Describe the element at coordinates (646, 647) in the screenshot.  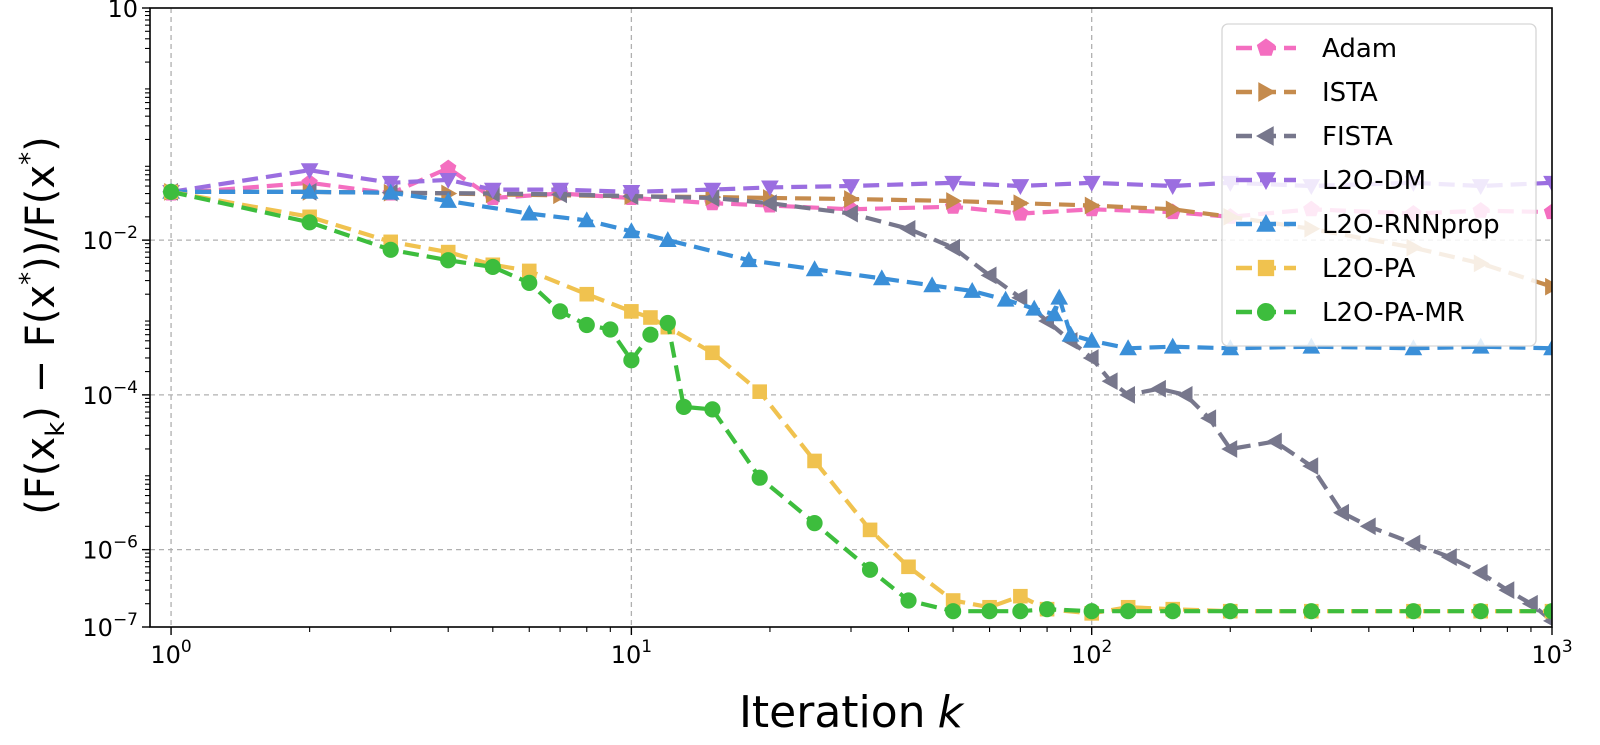
I see `x-tick-exp: 1` at that location.